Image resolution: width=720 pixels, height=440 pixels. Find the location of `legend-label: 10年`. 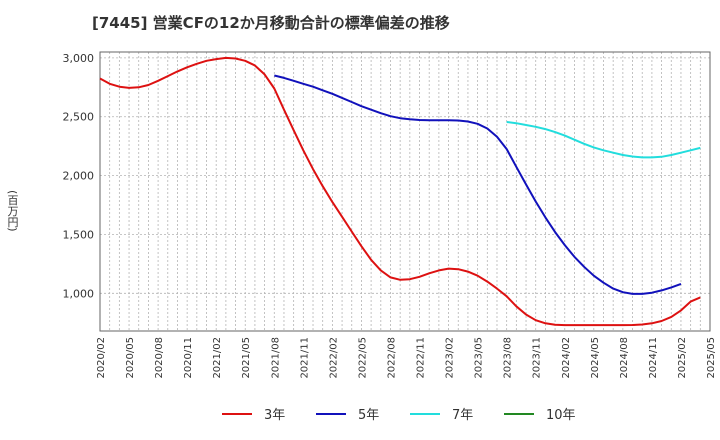

legend-label: 10年 is located at coordinates (561, 415).